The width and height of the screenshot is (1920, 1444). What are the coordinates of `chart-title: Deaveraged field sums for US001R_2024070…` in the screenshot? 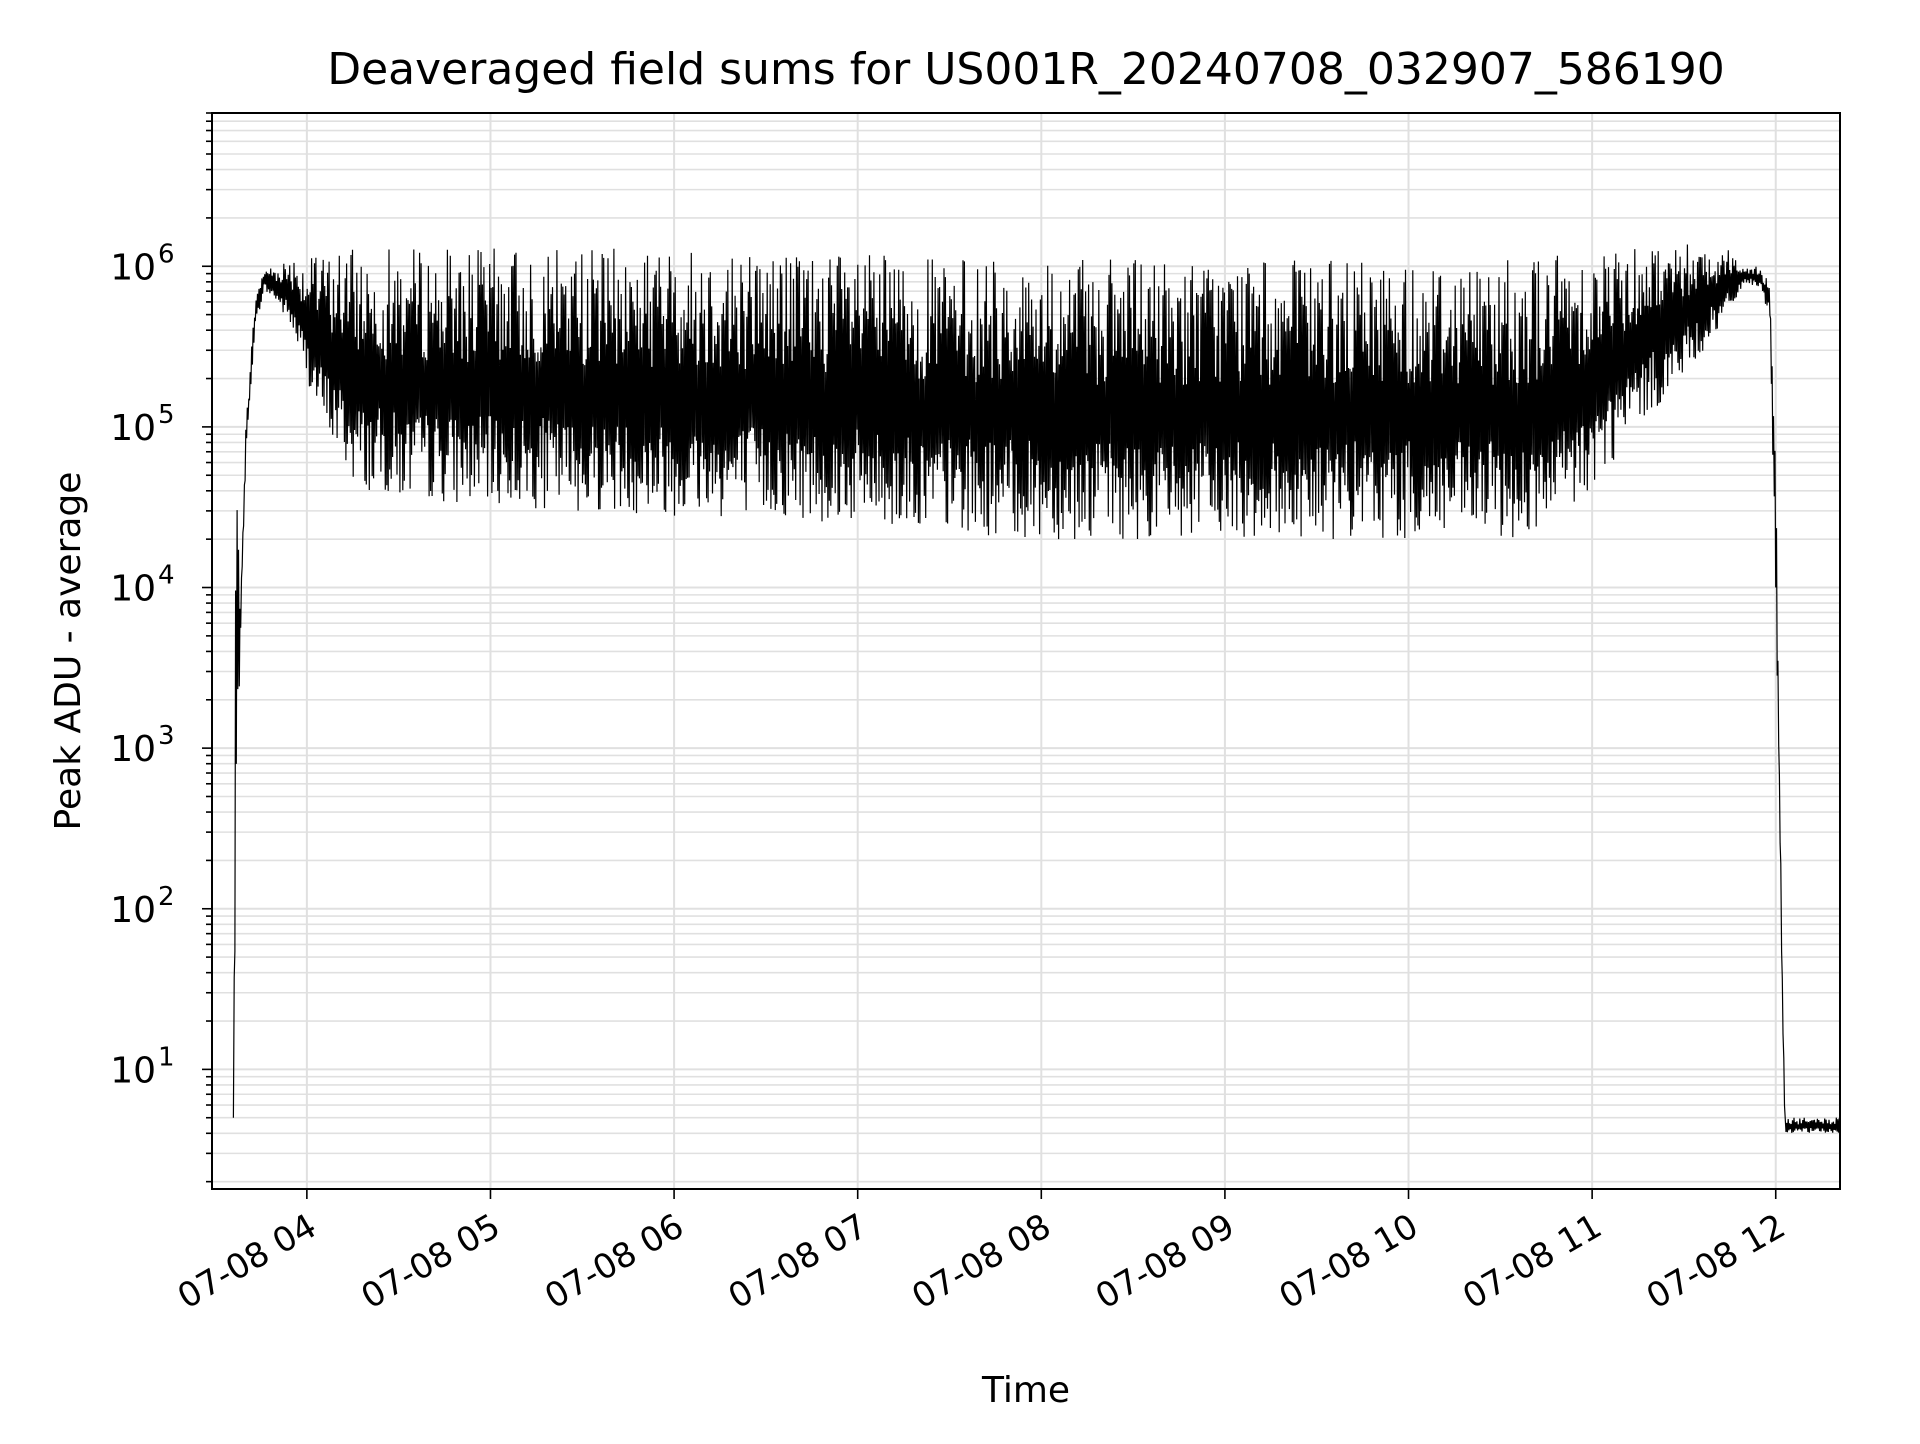 It's located at (1026, 69).